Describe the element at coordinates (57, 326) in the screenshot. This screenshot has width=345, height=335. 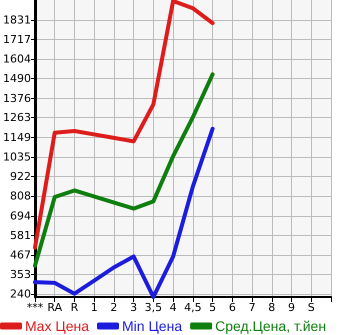
I see `legend-label: Max Цена` at that location.